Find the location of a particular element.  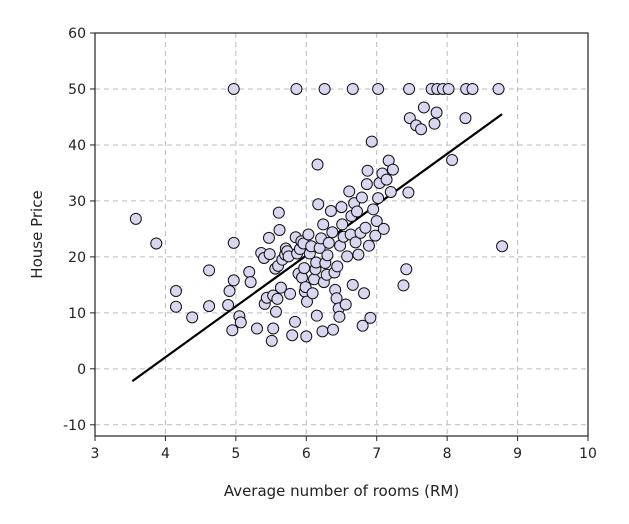

x-tick-label: 7 is located at coordinates (376, 454).